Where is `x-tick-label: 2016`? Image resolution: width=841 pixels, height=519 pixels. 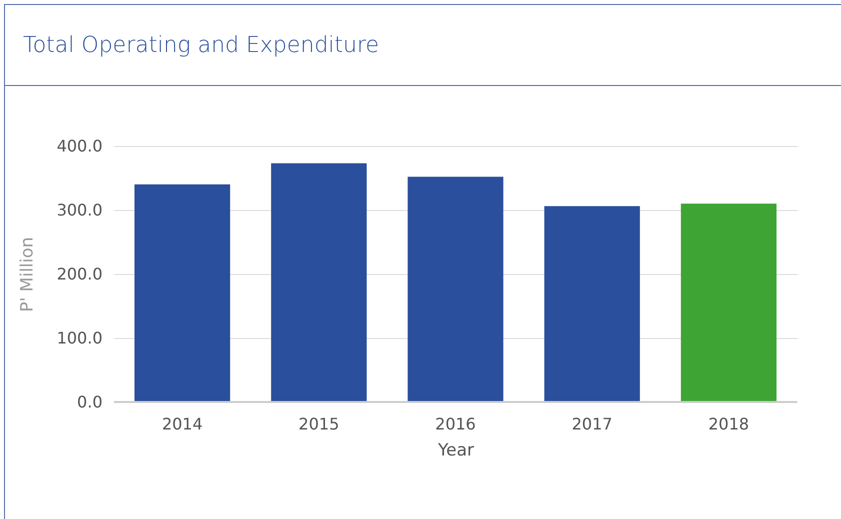
x-tick-label: 2016 is located at coordinates (455, 424).